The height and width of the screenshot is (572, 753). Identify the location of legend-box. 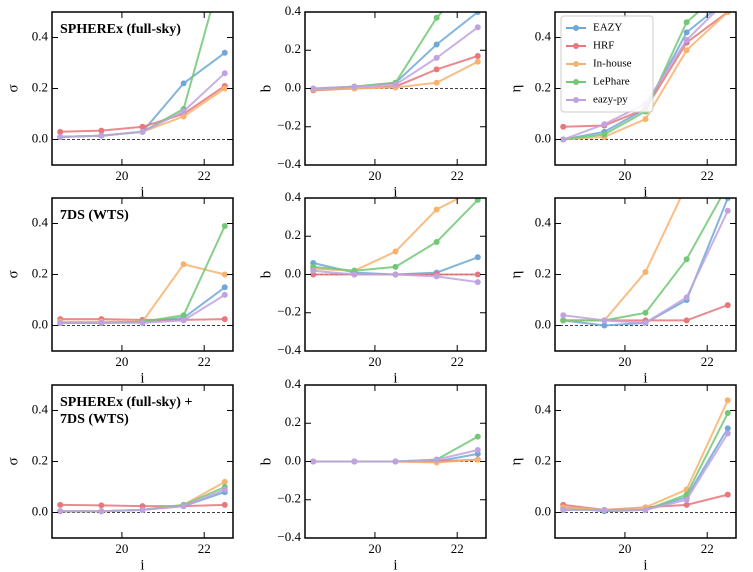
(607, 64).